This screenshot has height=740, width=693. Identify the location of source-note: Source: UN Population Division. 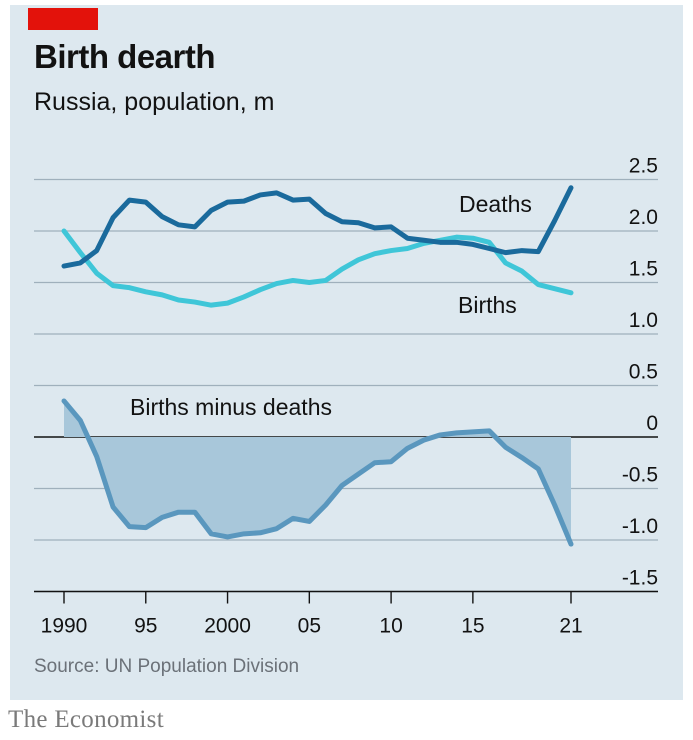
(167, 666).